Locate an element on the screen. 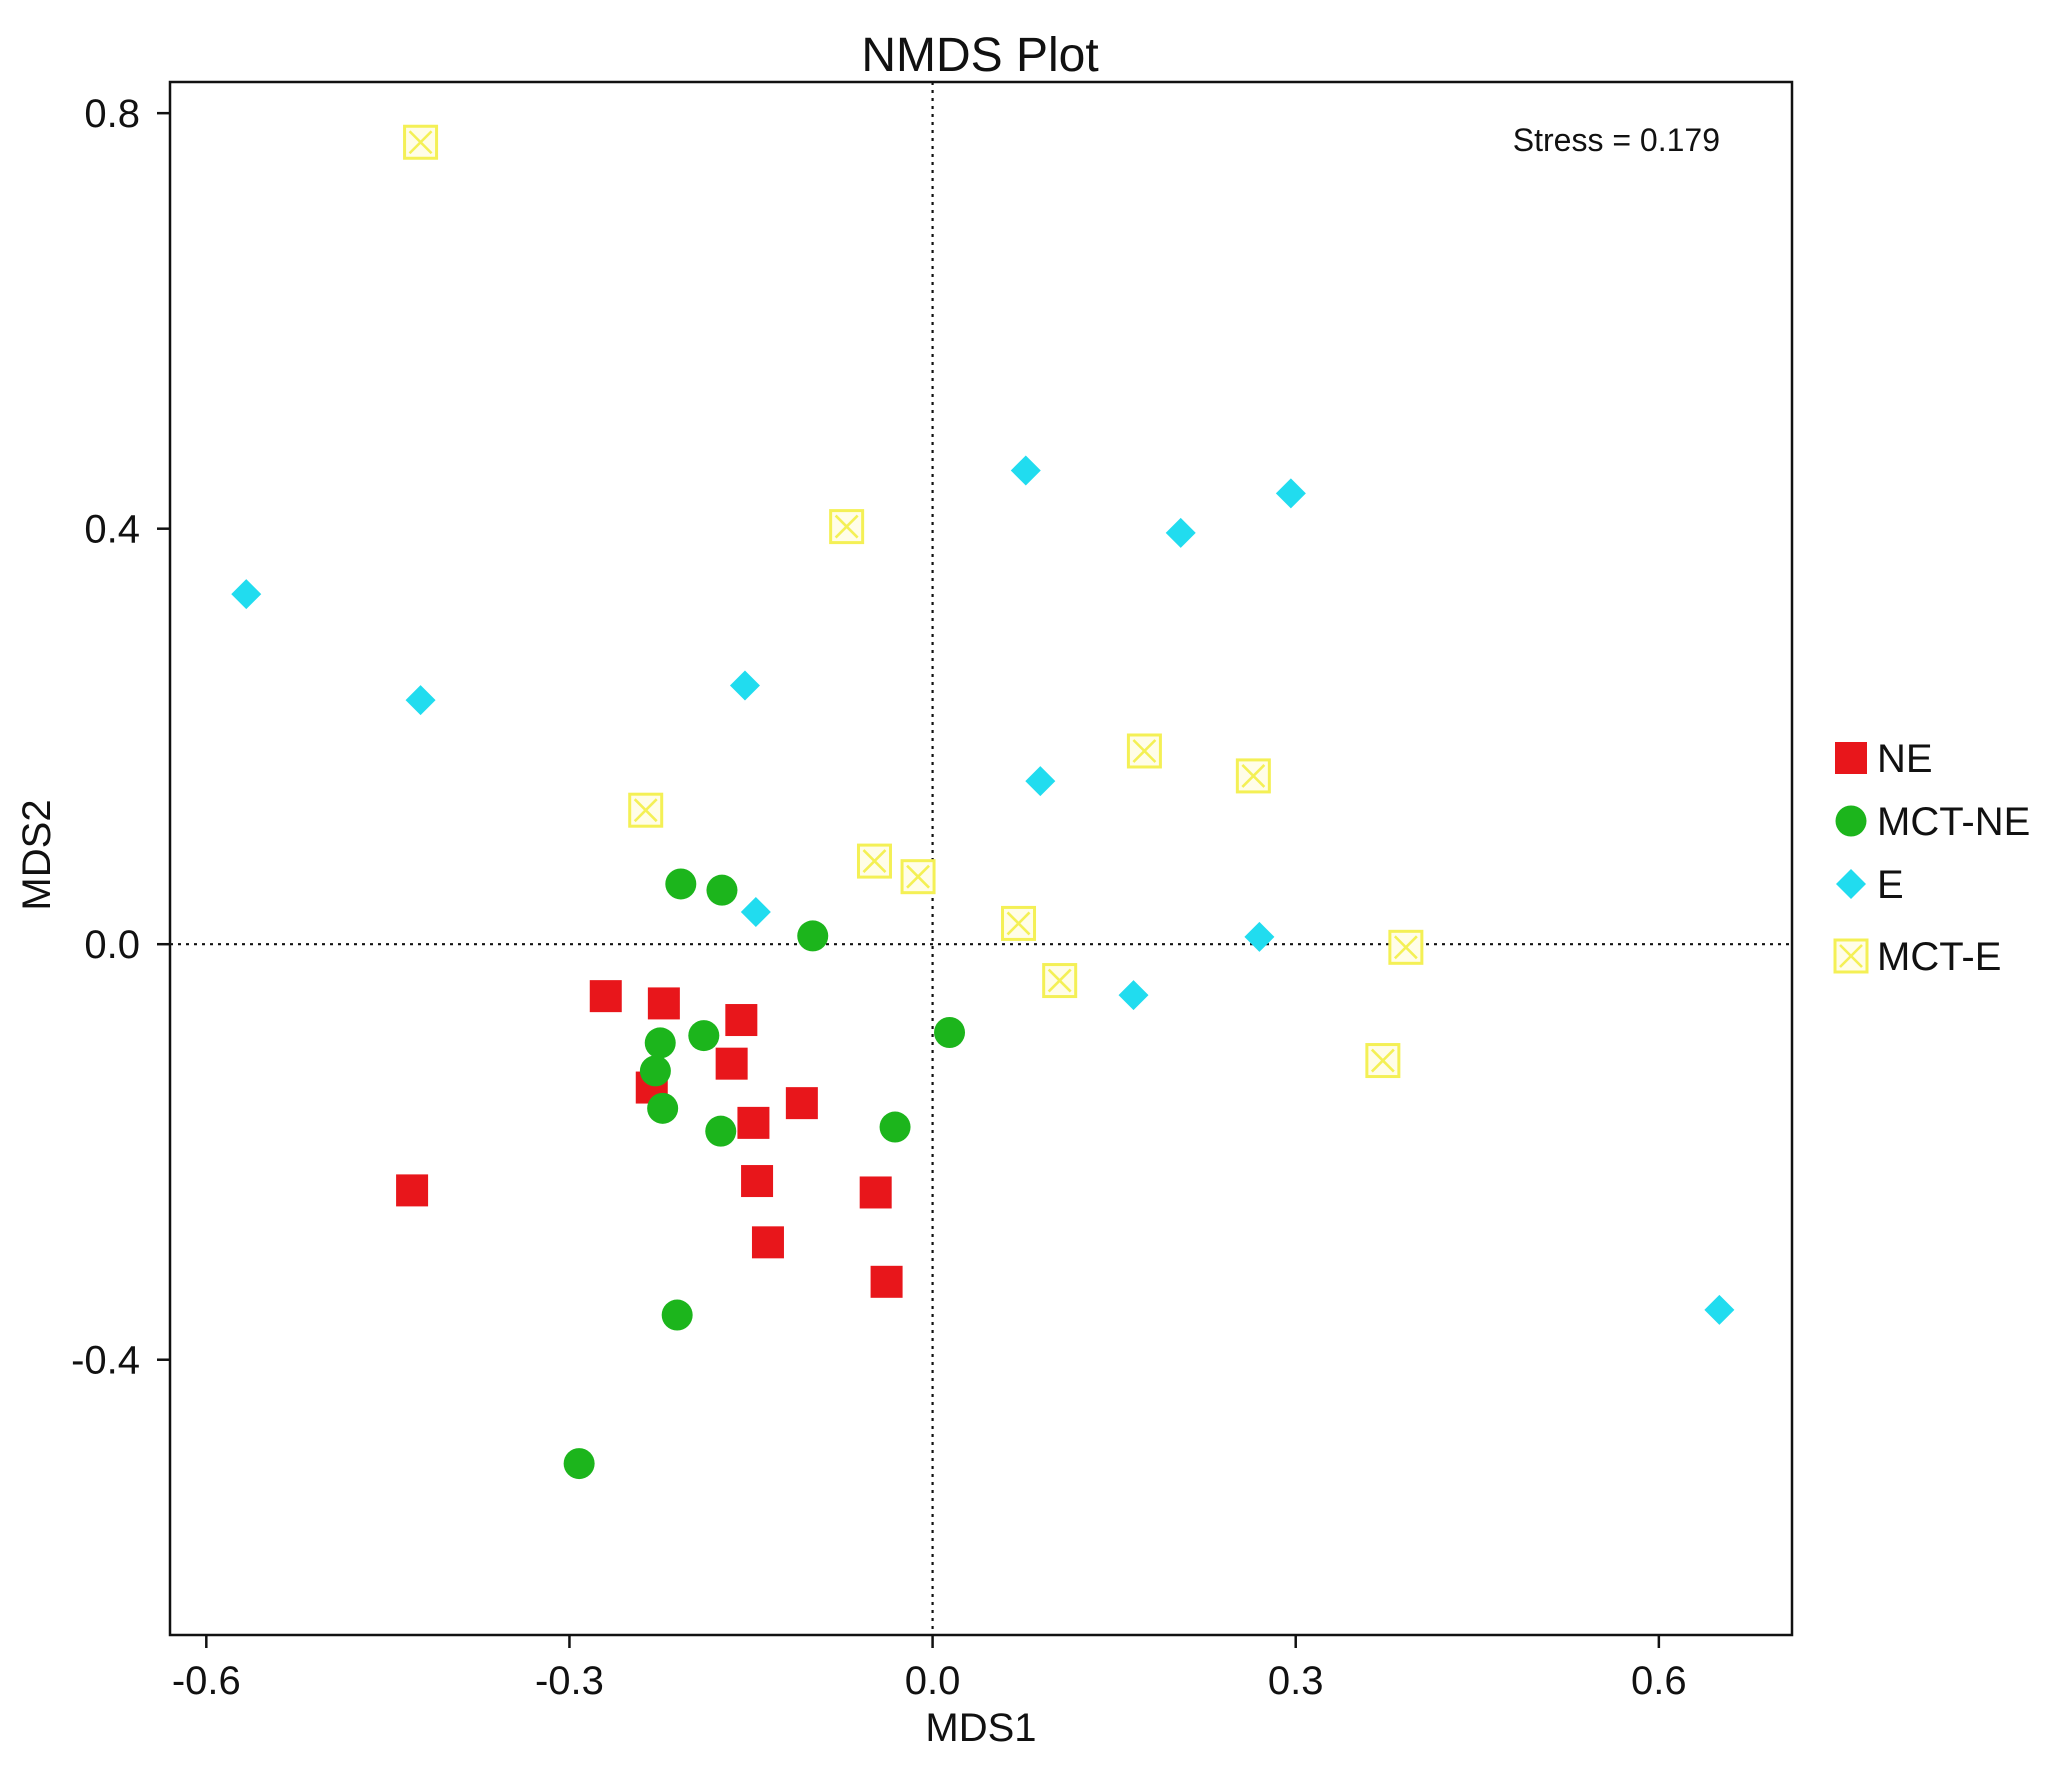  legend-label-mct-ne: MCT-NE is located at coordinates (1953, 822).